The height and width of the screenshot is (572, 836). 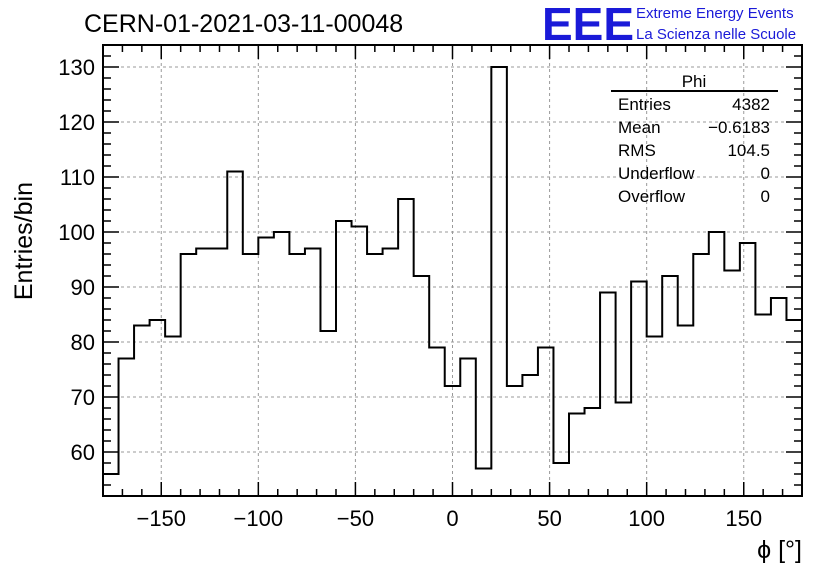 What do you see at coordinates (779, 550) in the screenshot?
I see `x-axis-label: ϕ [°]` at bounding box center [779, 550].